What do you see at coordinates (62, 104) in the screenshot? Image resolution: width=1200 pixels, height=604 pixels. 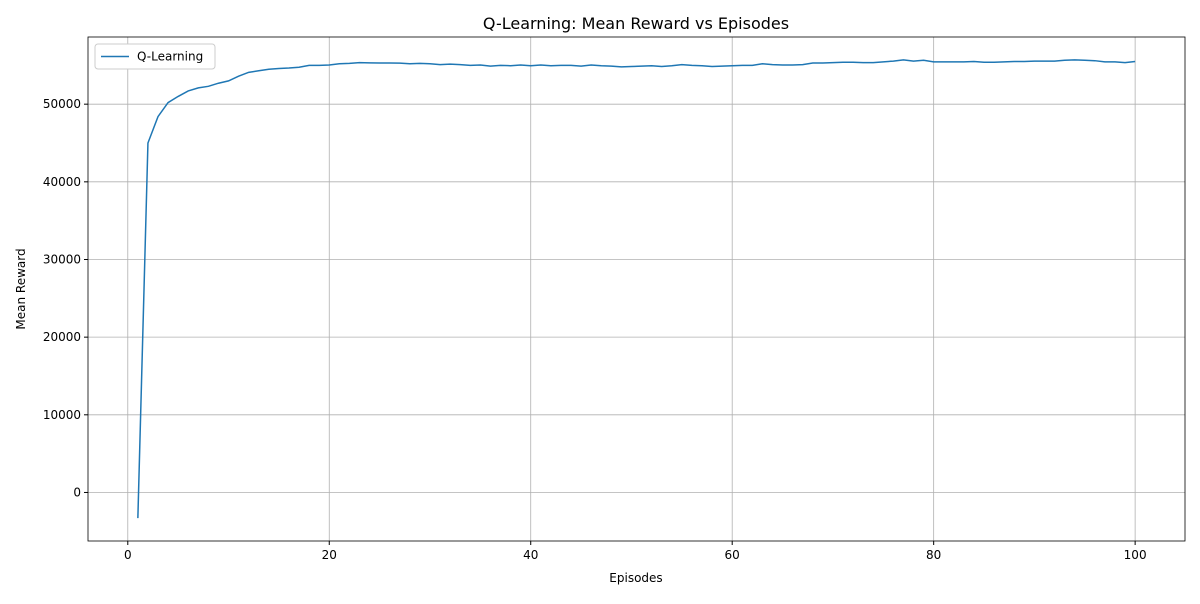 I see `y-tick-label: 50000` at bounding box center [62, 104].